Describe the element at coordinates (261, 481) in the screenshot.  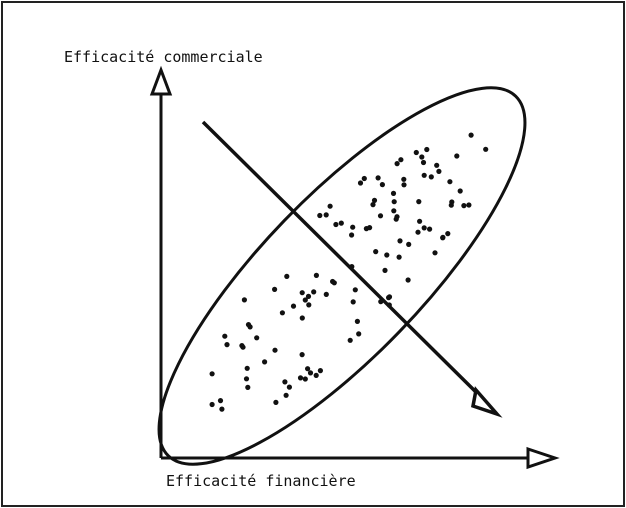
I see `x-axis-label: Efficacité financière` at that location.